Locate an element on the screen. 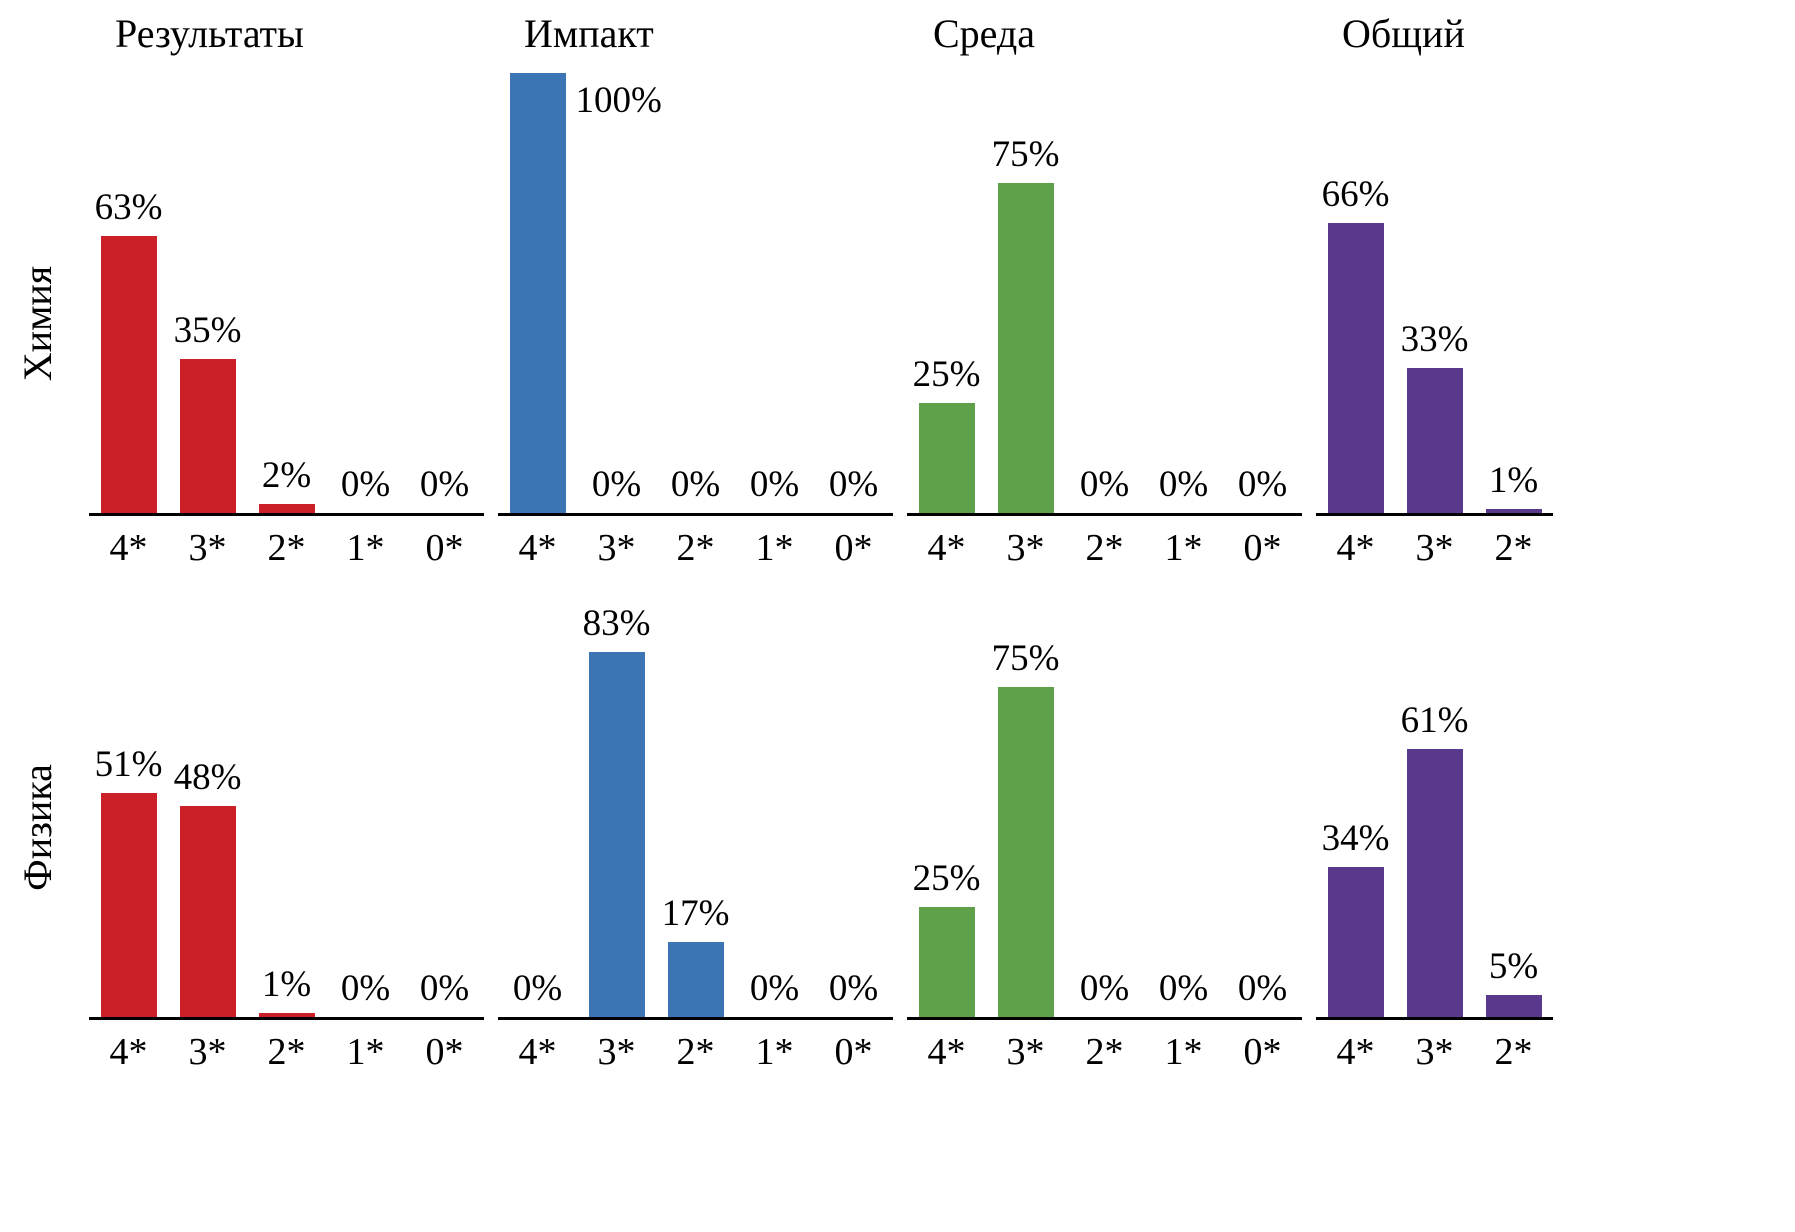 The width and height of the screenshot is (1795, 1232). column-titles-row: Результаты Импакт Среда Общий is located at coordinates (942, 44).